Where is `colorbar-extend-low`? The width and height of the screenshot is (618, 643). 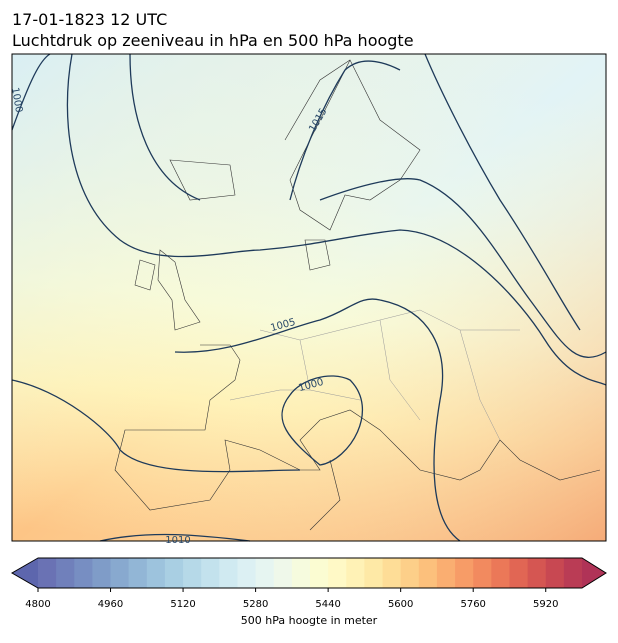
colorbar-extend-low is located at coordinates (25, 573).